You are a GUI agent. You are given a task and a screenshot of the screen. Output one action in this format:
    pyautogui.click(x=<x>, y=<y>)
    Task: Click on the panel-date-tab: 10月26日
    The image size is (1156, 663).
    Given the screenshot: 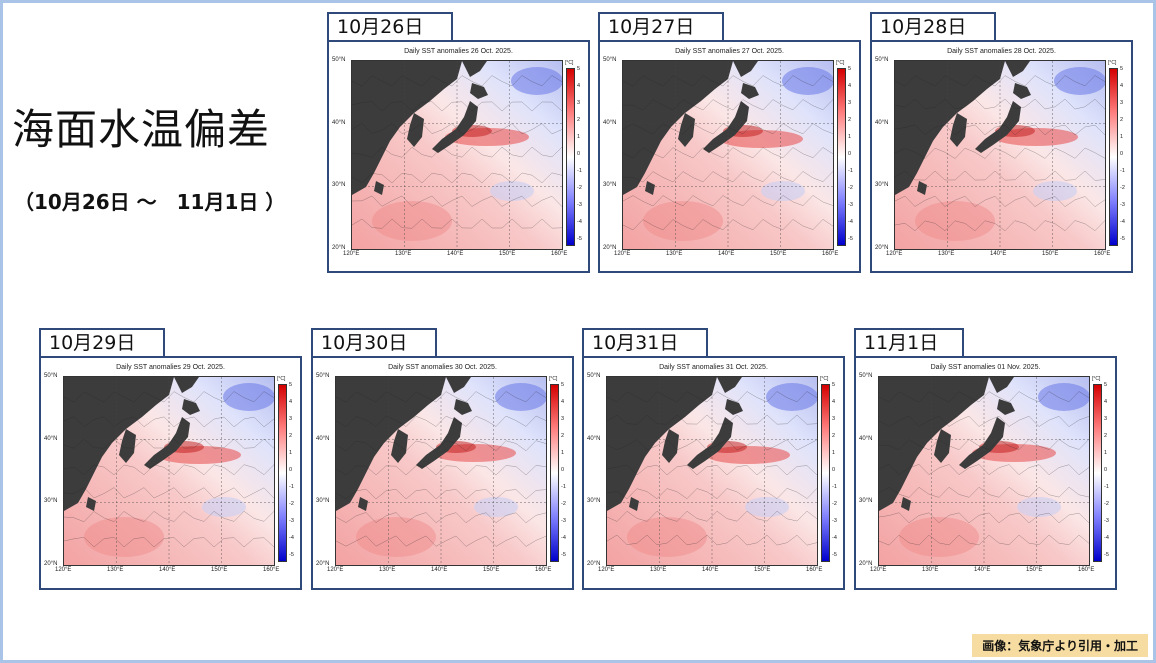 What is the action you would take?
    pyautogui.click(x=390, y=27)
    